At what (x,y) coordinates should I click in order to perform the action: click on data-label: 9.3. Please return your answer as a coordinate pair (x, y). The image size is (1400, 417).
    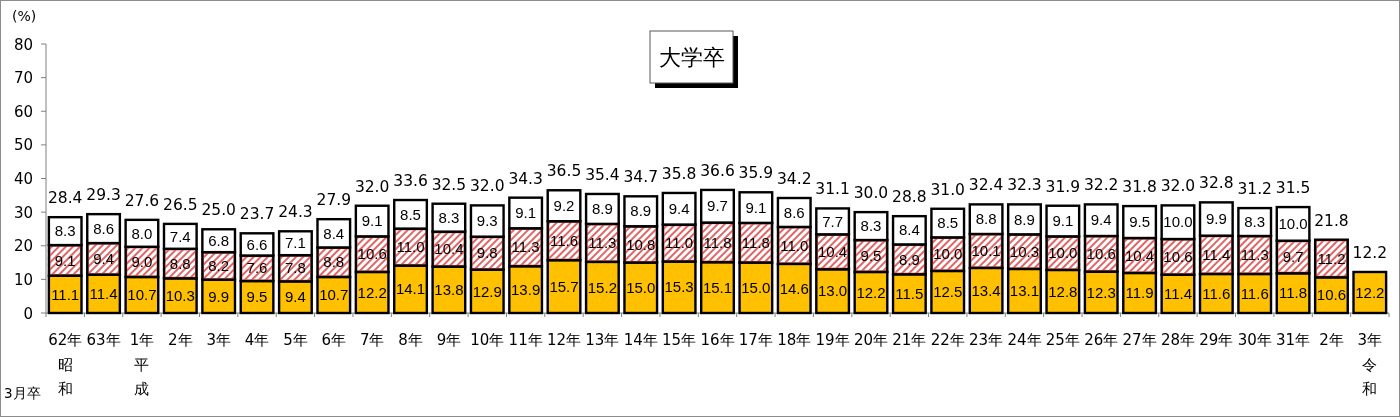
    Looking at the image, I should click on (487, 221).